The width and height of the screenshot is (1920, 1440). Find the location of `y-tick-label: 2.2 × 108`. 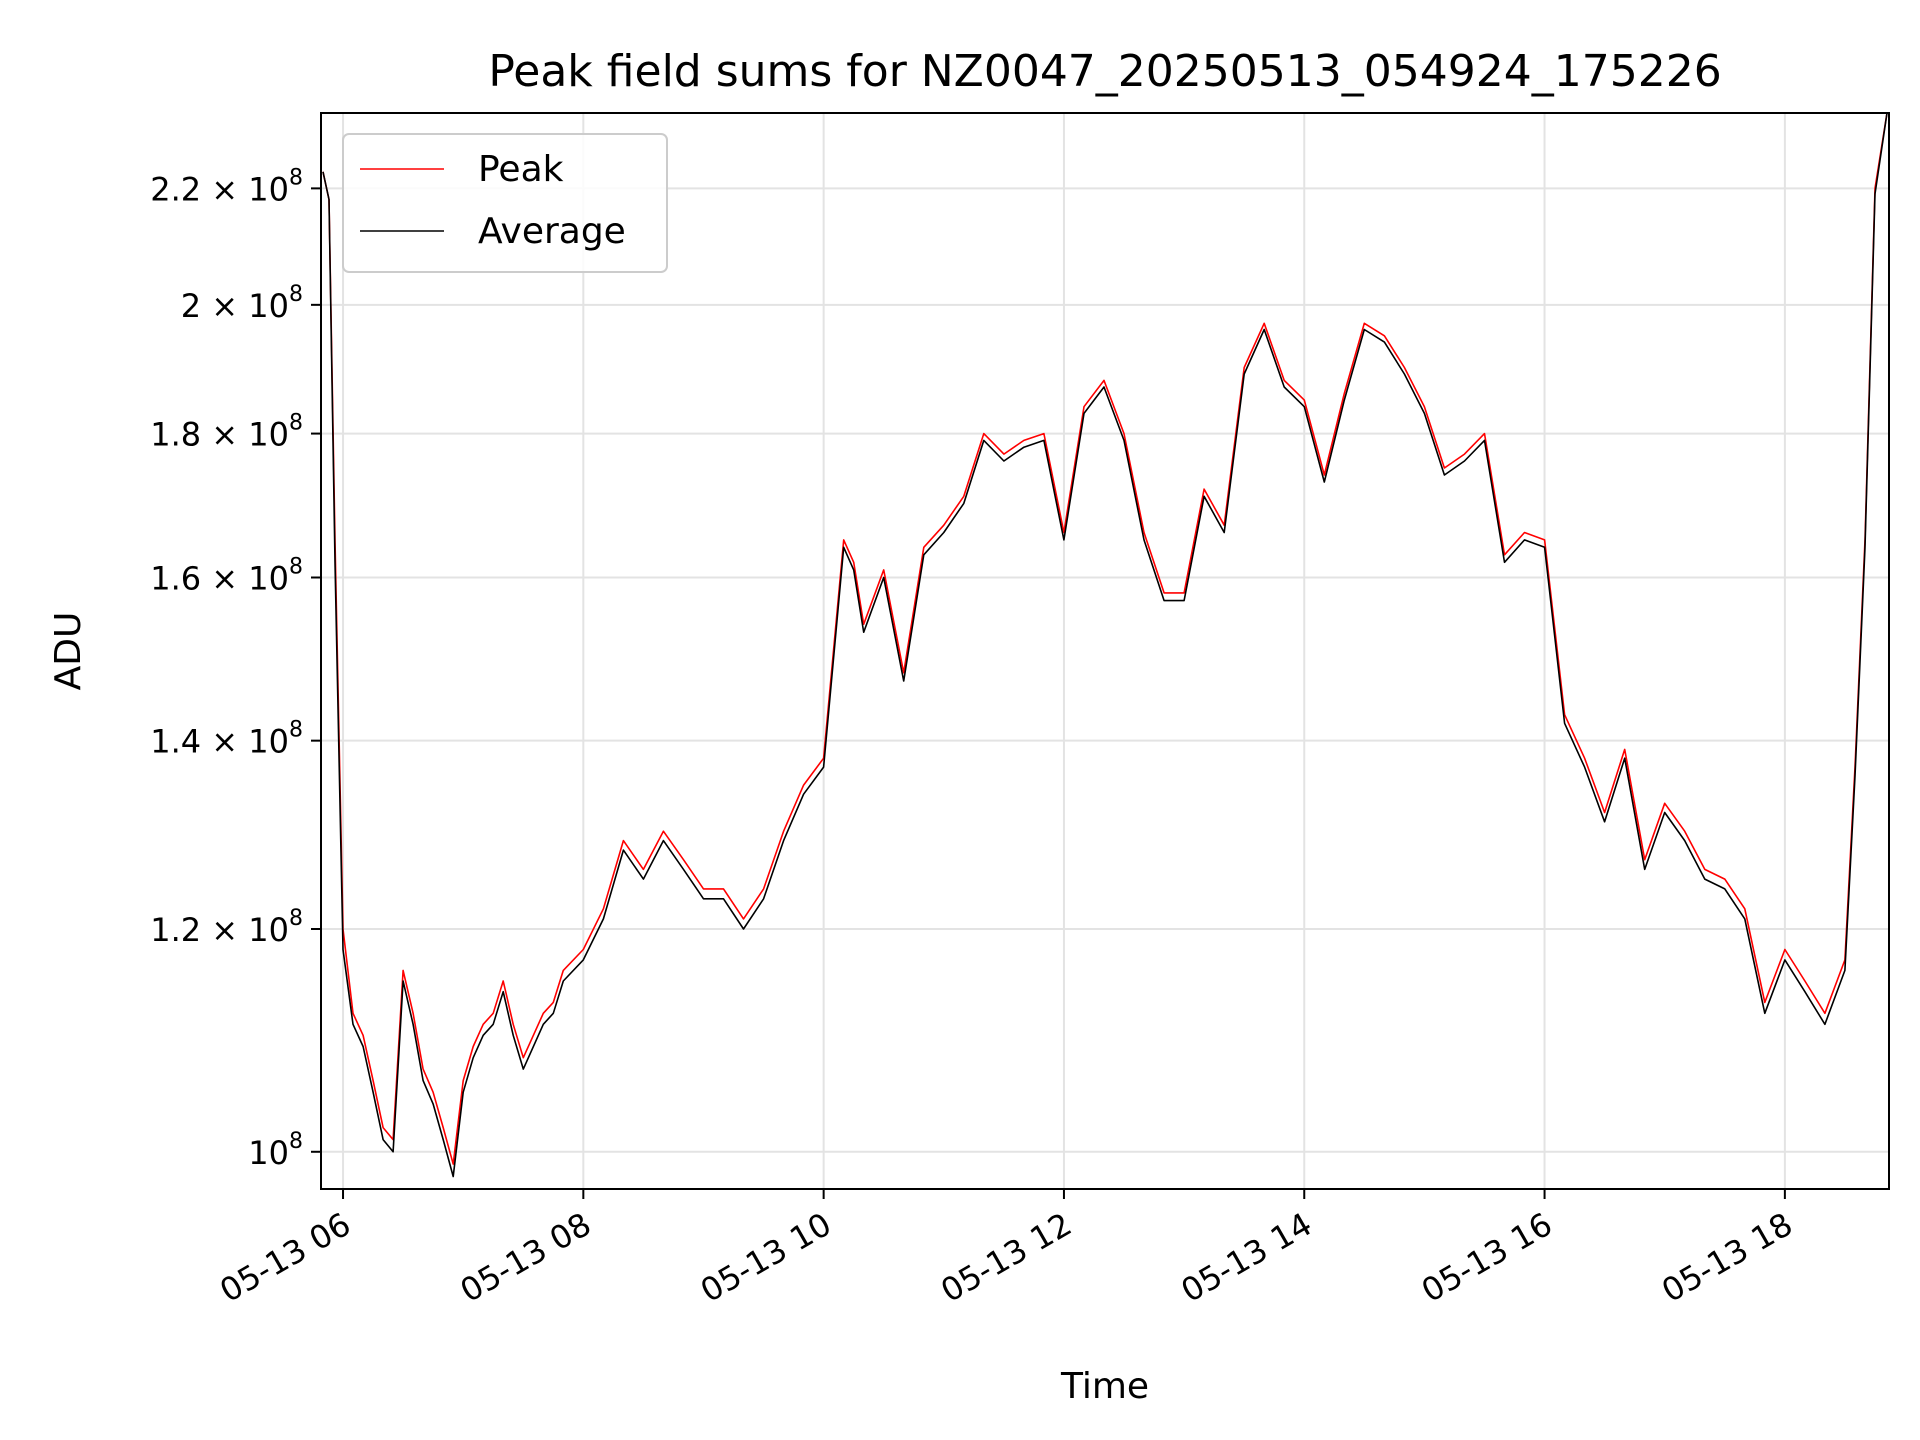

y-tick-label: 2.2 × 108 is located at coordinates (226, 186).